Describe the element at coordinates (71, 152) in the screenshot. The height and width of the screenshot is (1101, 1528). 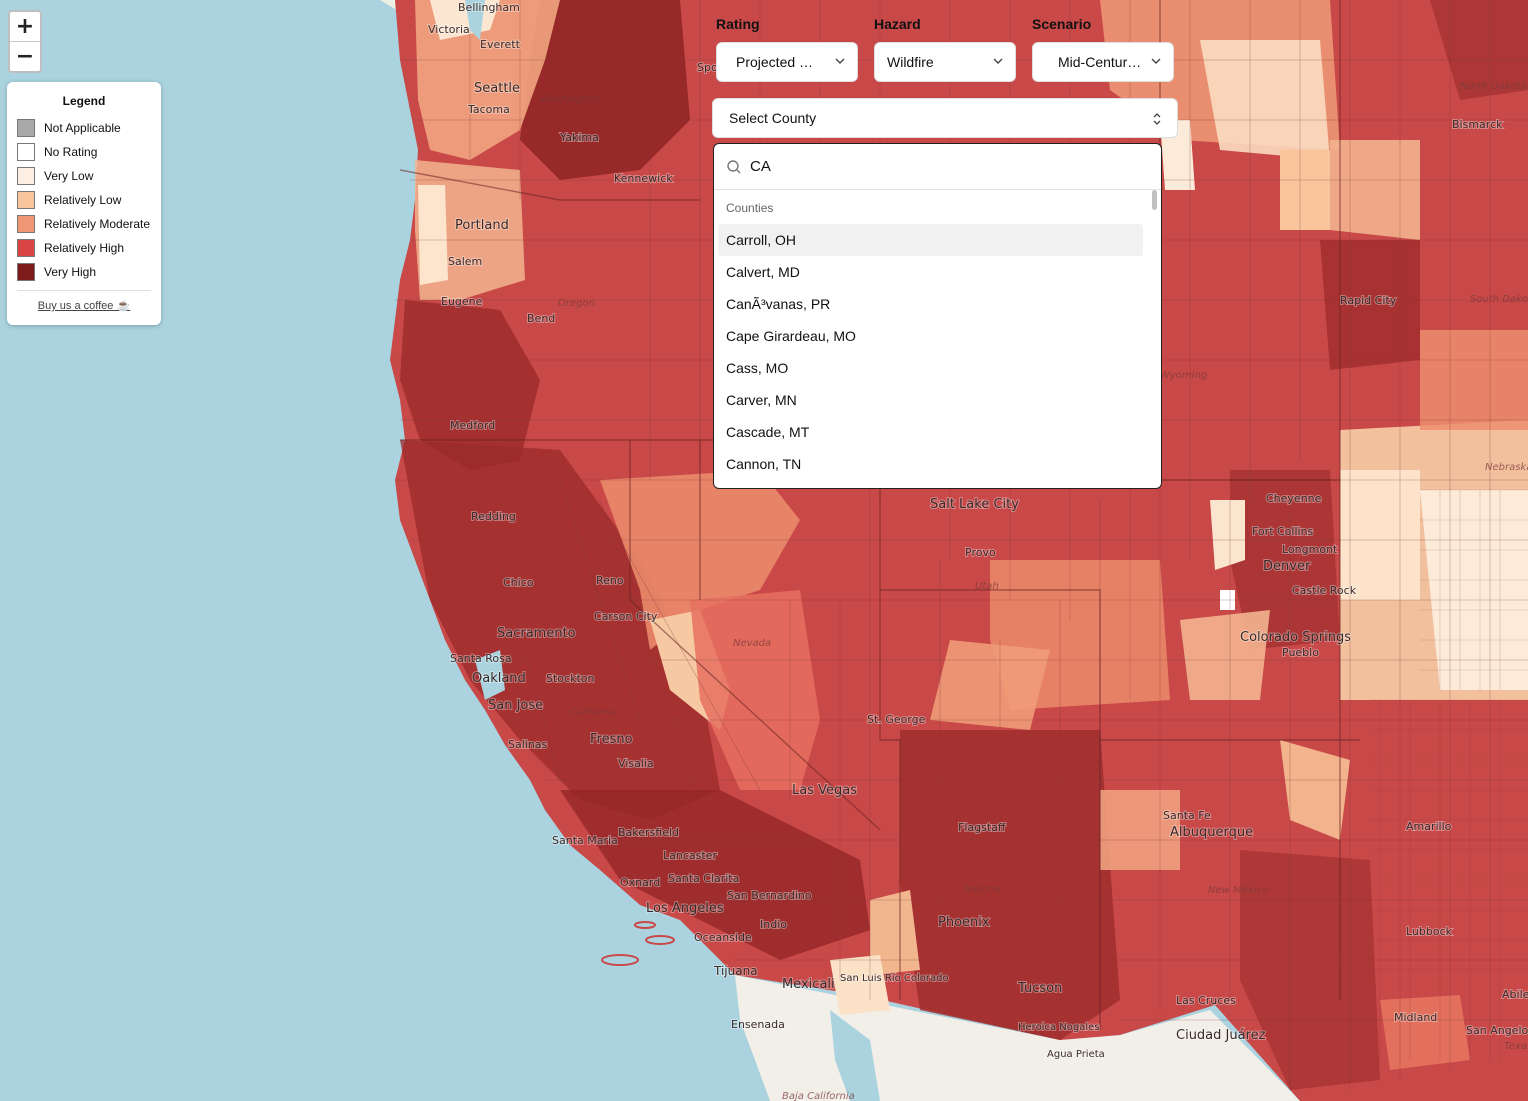
I see `legend-label: No Rating` at that location.